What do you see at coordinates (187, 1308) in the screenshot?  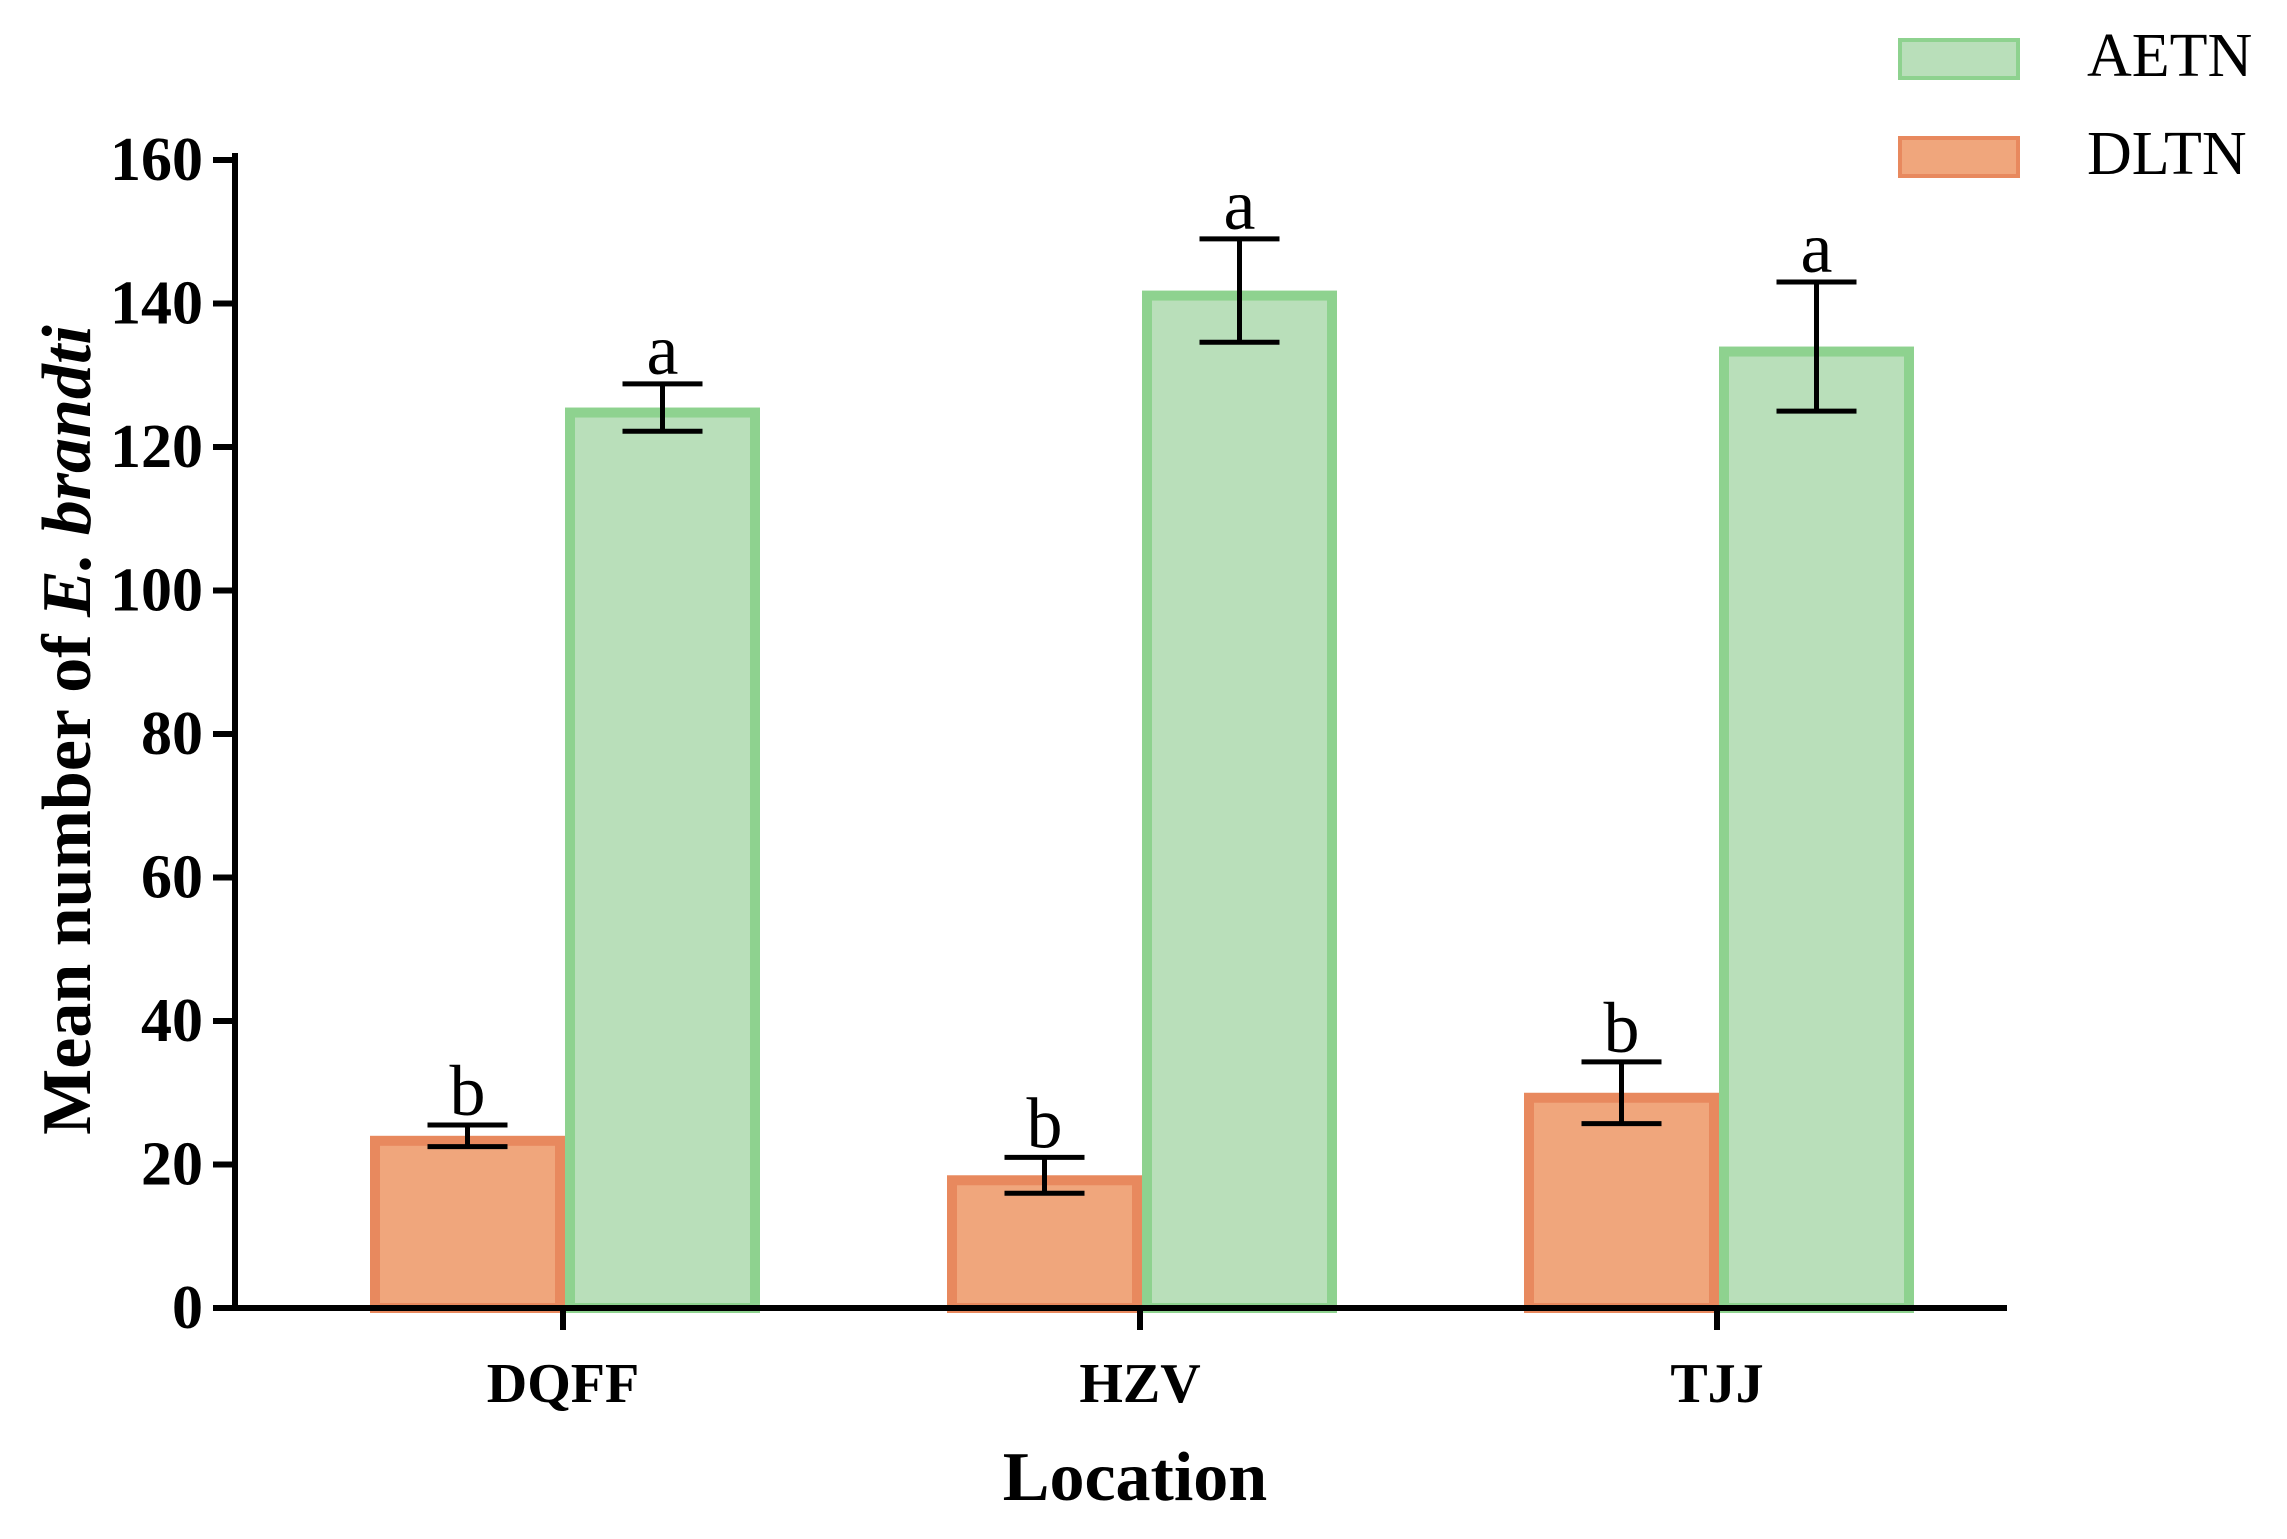 I see `y-tick-label: 0` at bounding box center [187, 1308].